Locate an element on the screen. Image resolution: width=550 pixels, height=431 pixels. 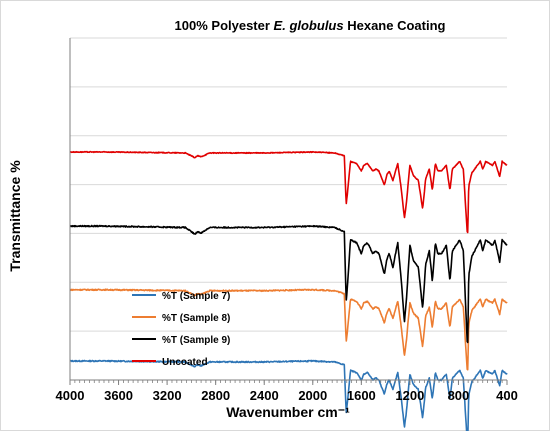
legend-label-1: %T (Sample 7) is located at coordinates (196, 296).